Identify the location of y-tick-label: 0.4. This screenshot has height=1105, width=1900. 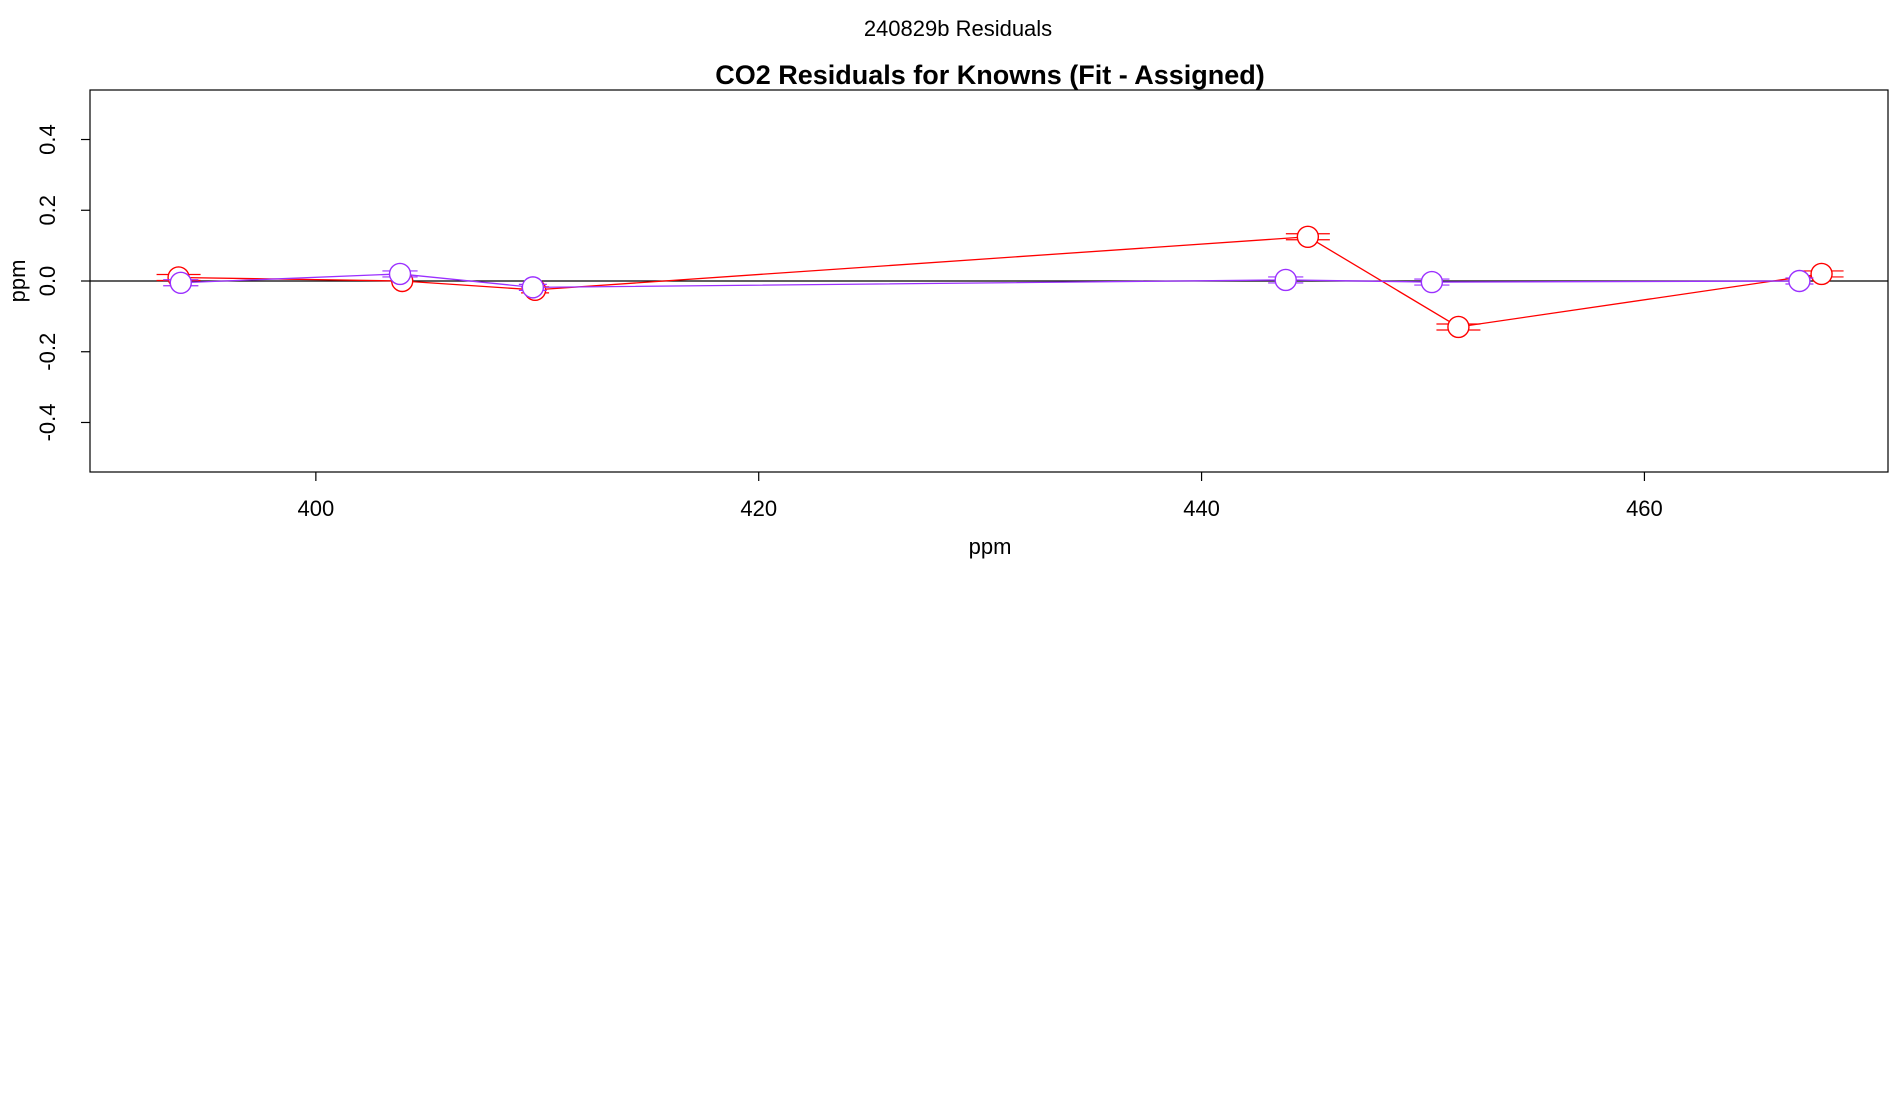
(47, 139).